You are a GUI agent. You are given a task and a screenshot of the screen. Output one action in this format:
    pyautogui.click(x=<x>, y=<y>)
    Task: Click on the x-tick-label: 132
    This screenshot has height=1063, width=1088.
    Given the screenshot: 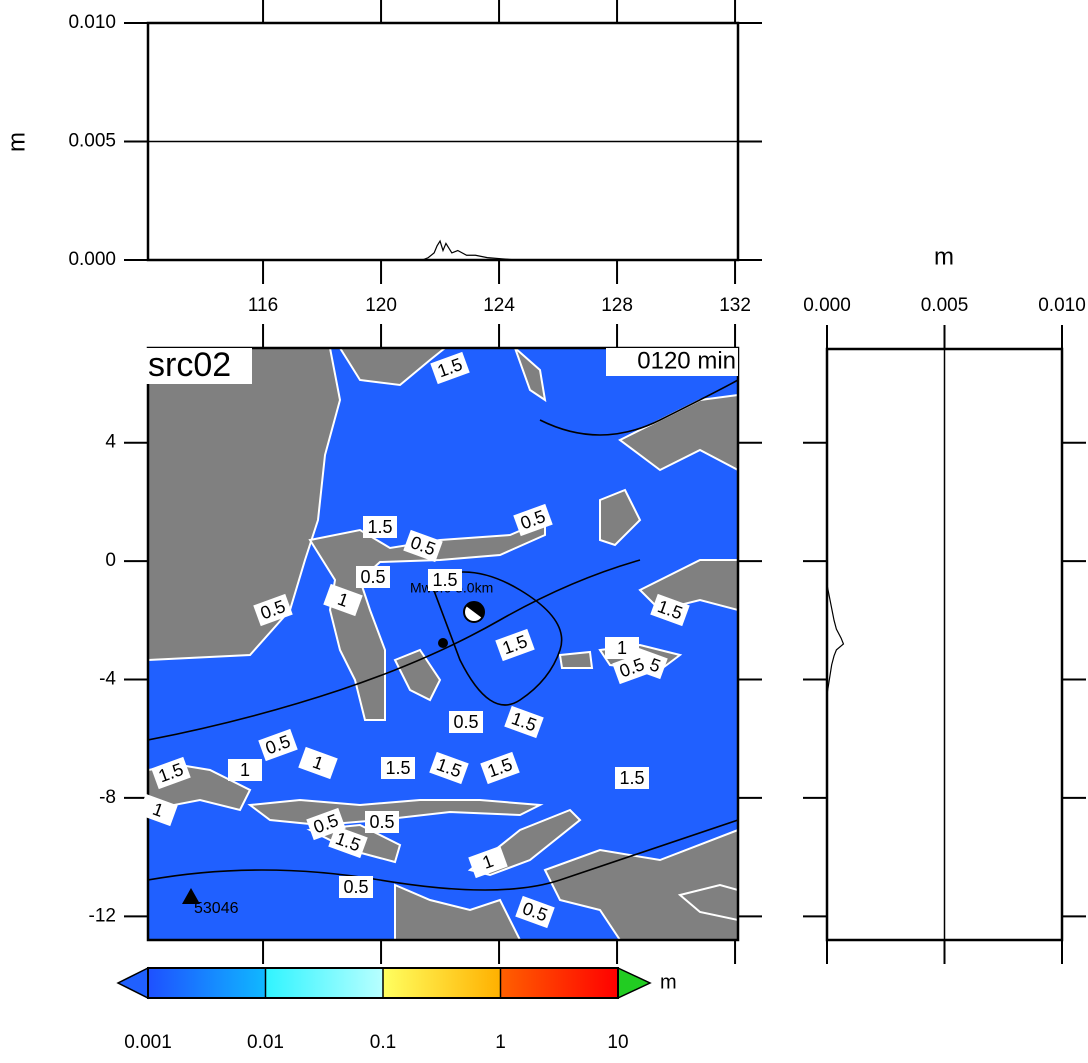 What is the action you would take?
    pyautogui.click(x=735, y=305)
    